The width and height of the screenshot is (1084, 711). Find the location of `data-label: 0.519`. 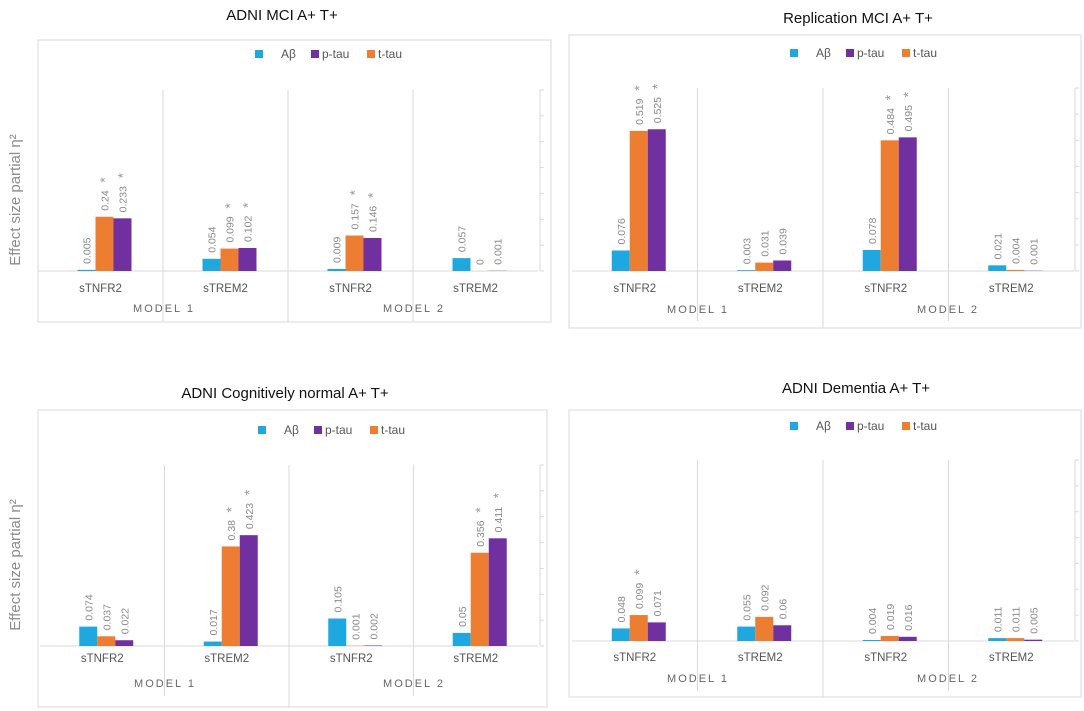

data-label: 0.519 is located at coordinates (640, 111).